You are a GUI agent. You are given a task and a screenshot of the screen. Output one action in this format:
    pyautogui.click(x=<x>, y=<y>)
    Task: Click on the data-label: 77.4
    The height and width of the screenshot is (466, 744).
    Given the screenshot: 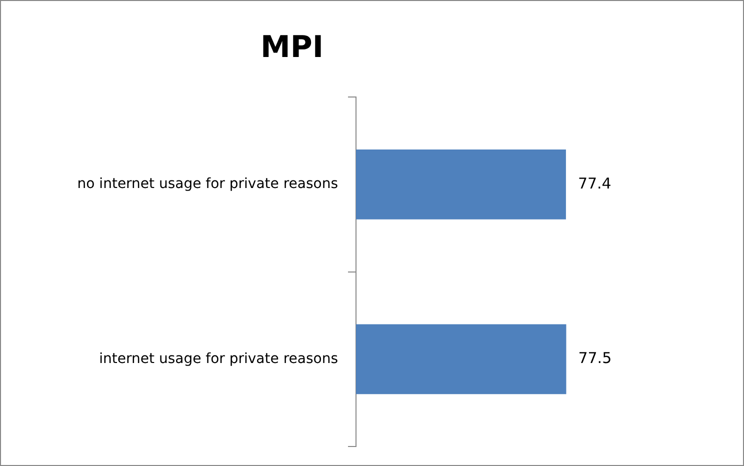 What is the action you would take?
    pyautogui.click(x=595, y=183)
    